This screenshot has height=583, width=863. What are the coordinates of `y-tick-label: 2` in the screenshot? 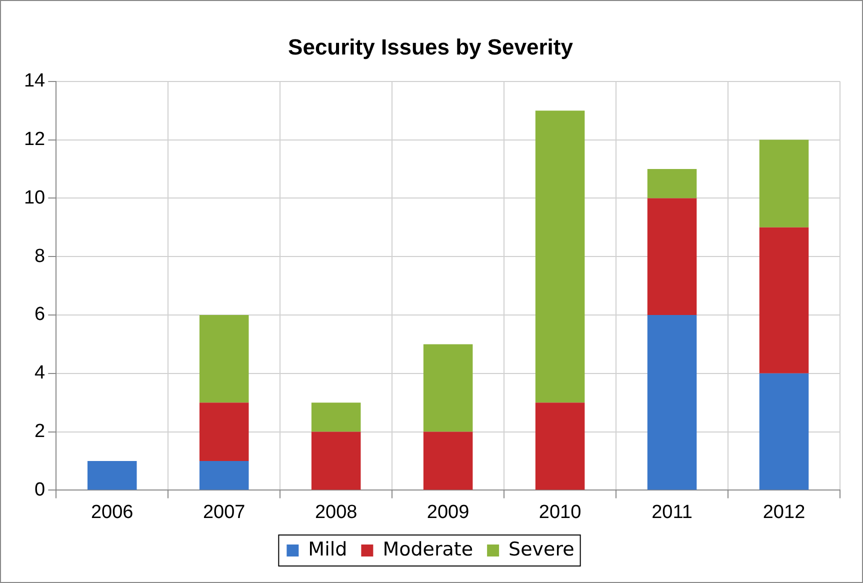 It's located at (40, 431).